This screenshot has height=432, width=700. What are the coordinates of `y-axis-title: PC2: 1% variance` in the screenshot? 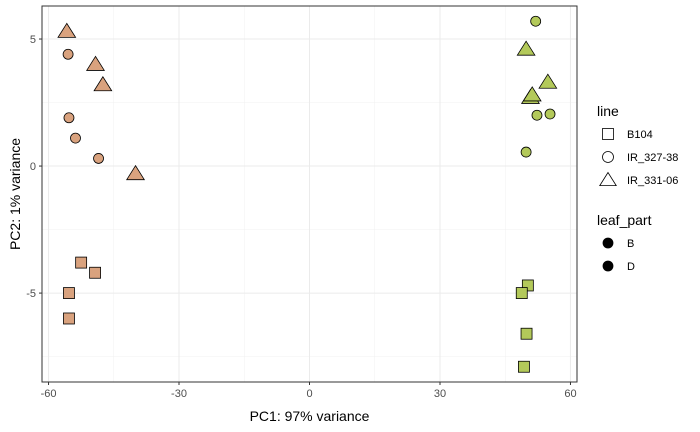 It's located at (15, 194).